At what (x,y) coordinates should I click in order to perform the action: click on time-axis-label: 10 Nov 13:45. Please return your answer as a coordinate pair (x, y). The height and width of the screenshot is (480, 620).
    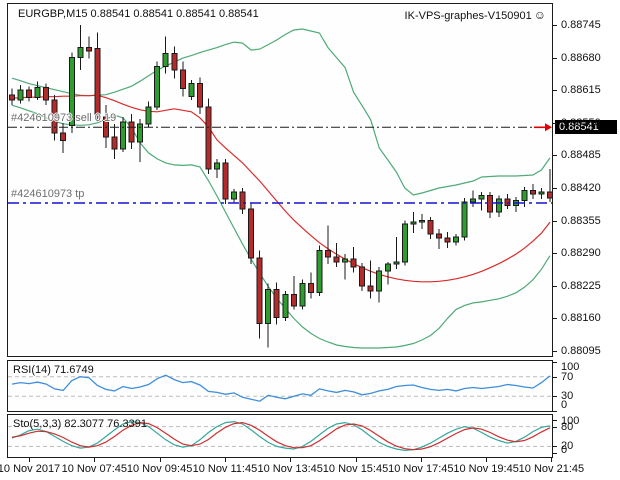
    Looking at the image, I should click on (290, 469).